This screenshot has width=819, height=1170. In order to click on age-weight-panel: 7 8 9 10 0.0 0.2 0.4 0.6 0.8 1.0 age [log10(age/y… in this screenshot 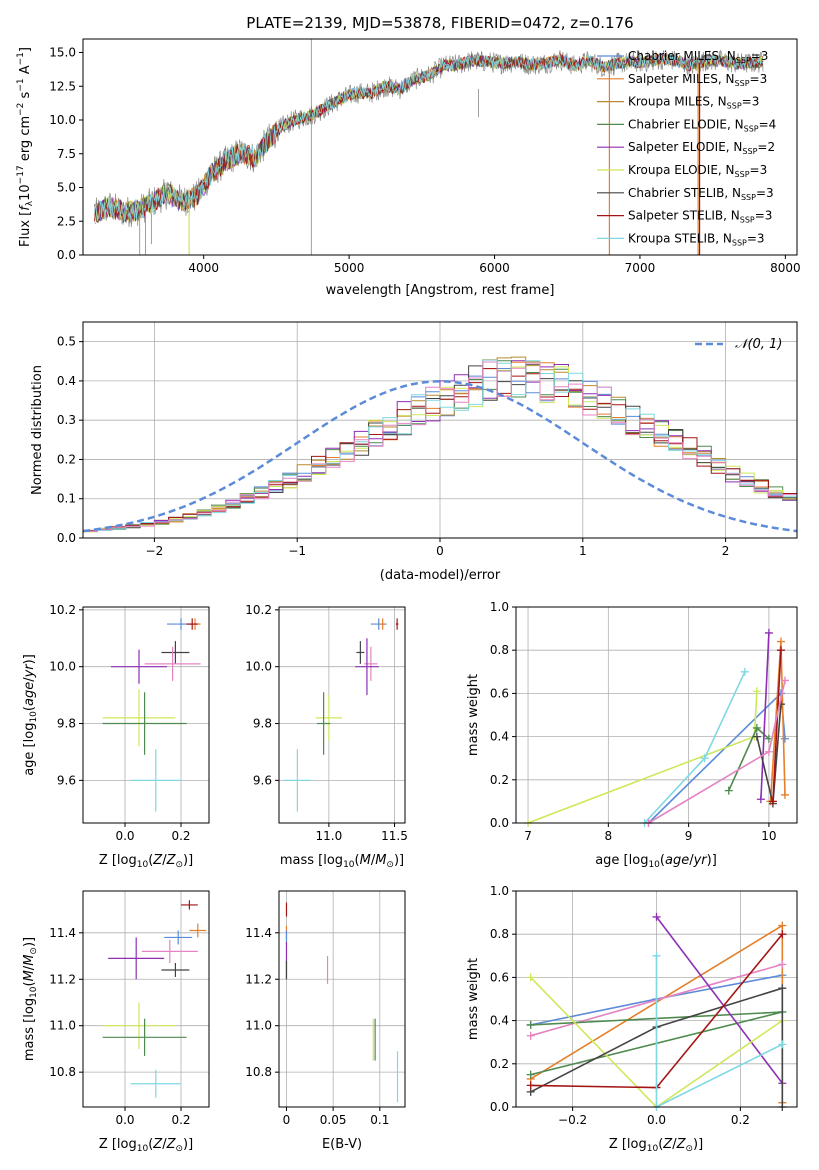, I will do `click(632, 735)`.